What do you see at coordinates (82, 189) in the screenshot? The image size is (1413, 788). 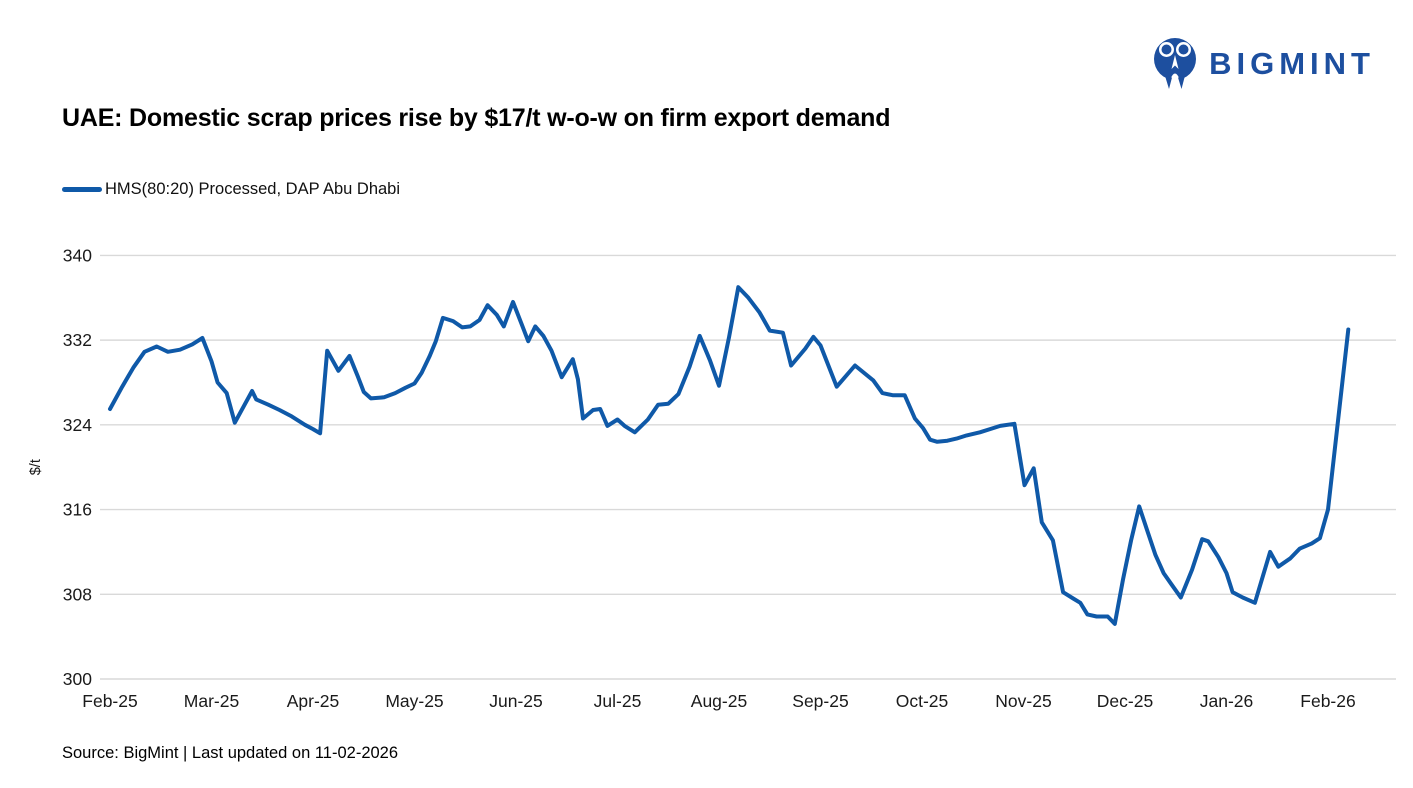 I see `legend-line-swatch` at bounding box center [82, 189].